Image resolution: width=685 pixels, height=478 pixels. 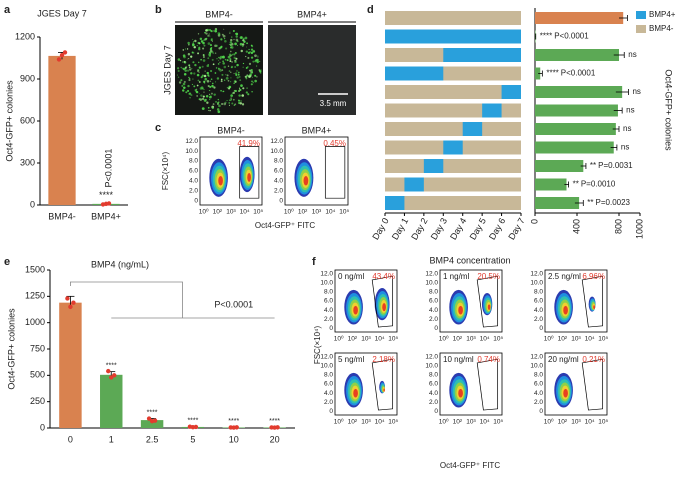 What do you see at coordinates (383, 276) in the screenshot?
I see `gate-percentage: 43.4%` at bounding box center [383, 276].